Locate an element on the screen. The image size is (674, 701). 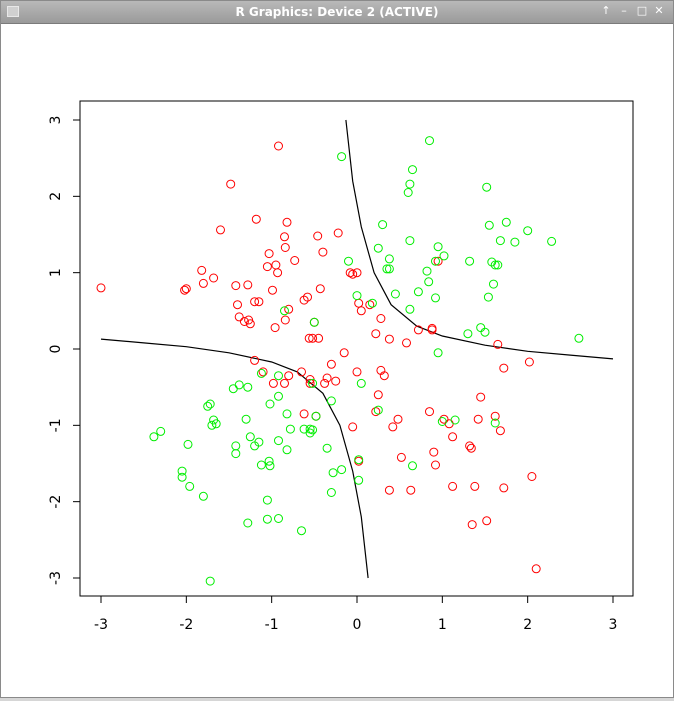
pin-icon: ↑ is located at coordinates (606, 10).